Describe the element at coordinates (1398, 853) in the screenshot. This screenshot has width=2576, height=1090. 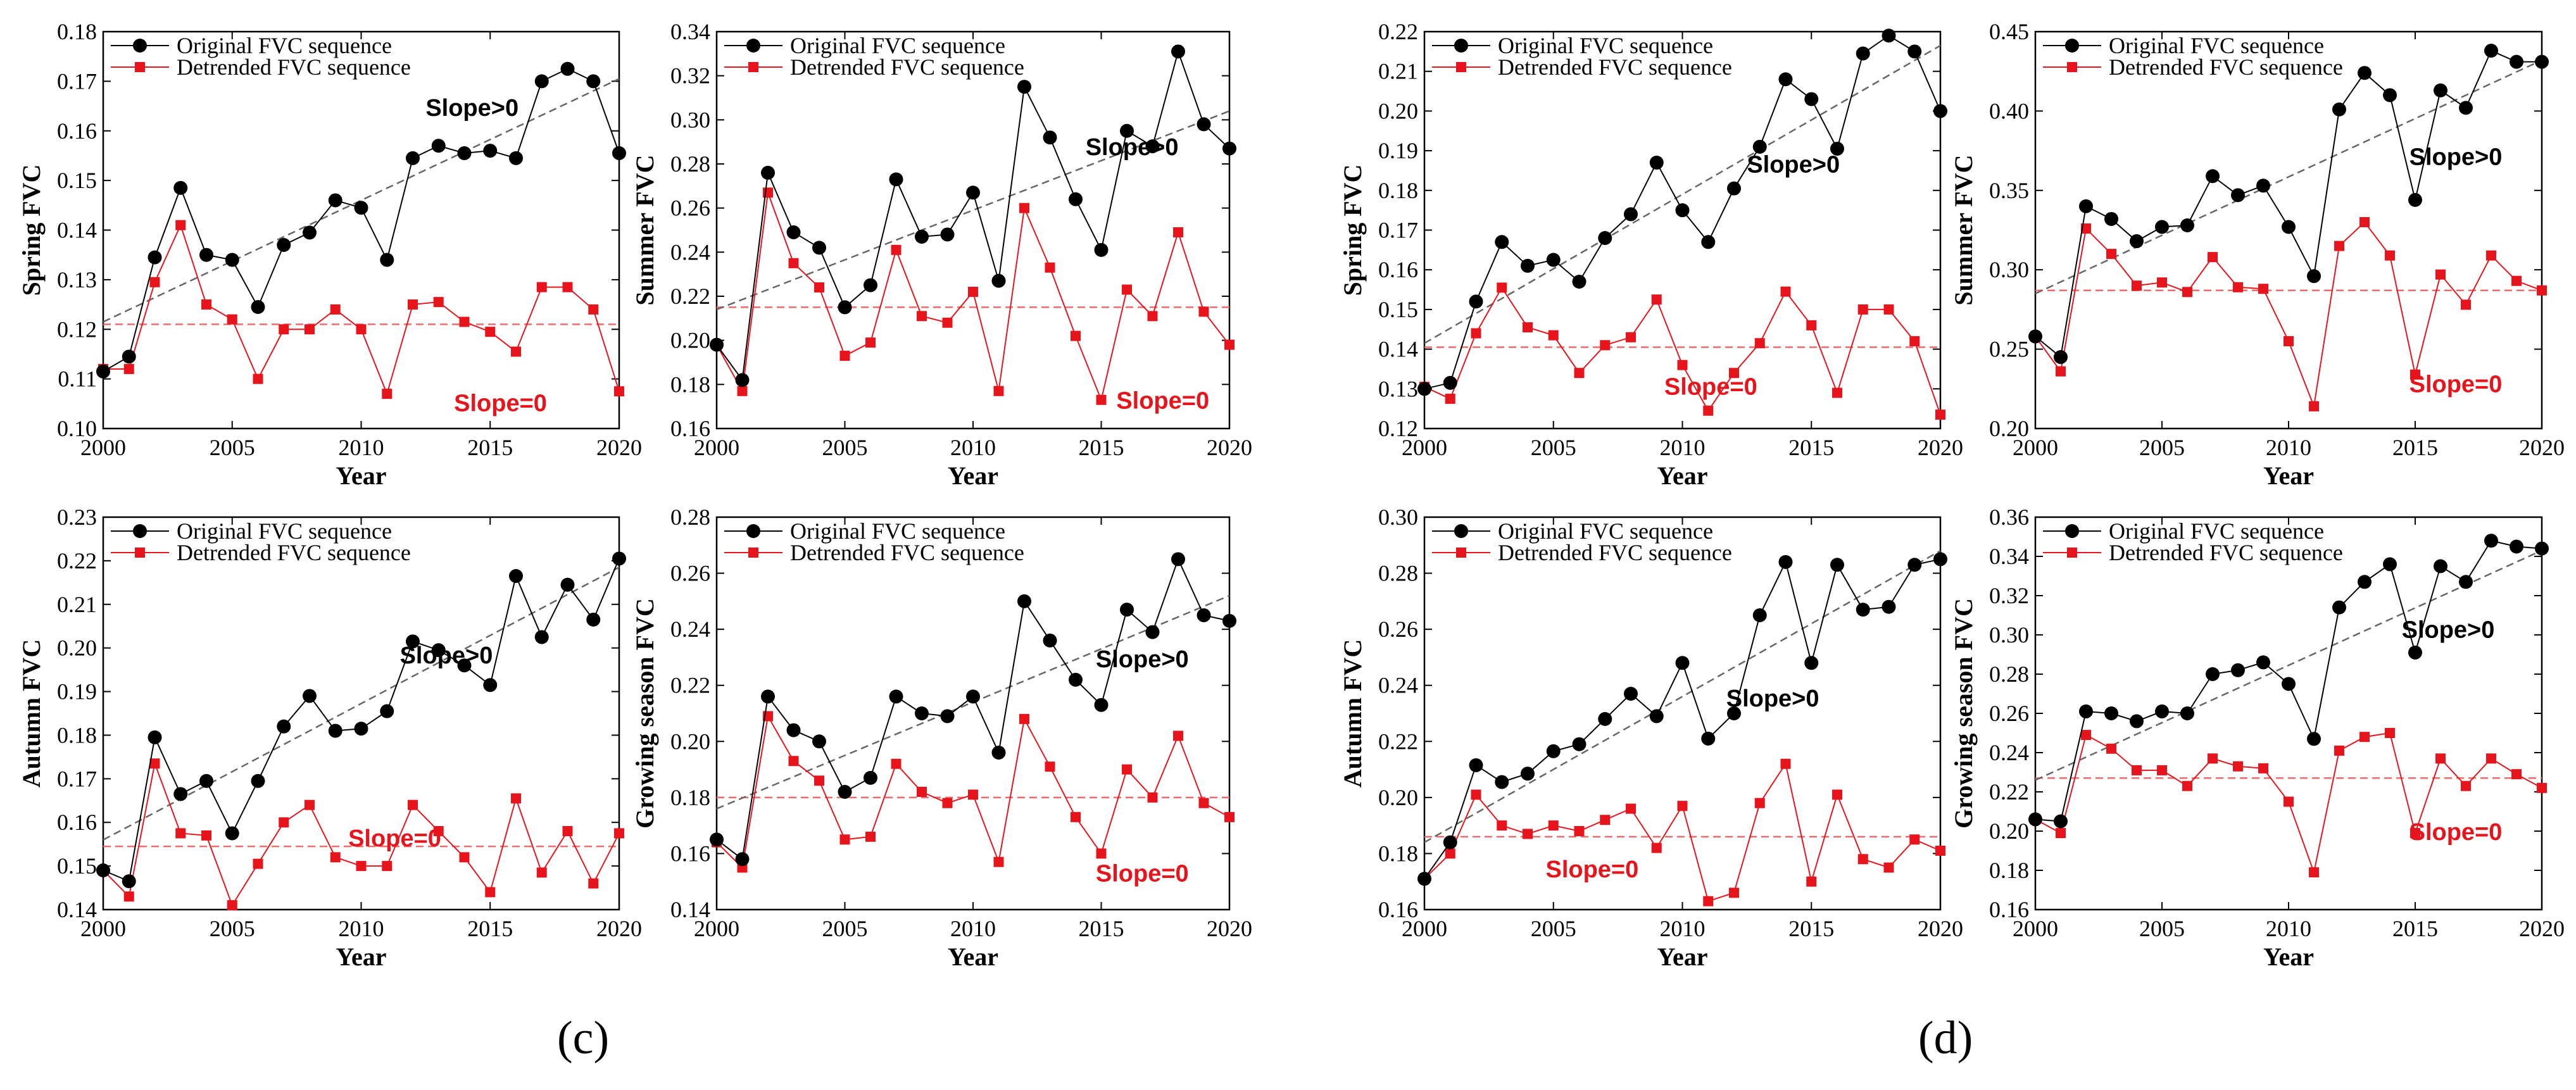
I see `y-tick-label: 0.18` at that location.